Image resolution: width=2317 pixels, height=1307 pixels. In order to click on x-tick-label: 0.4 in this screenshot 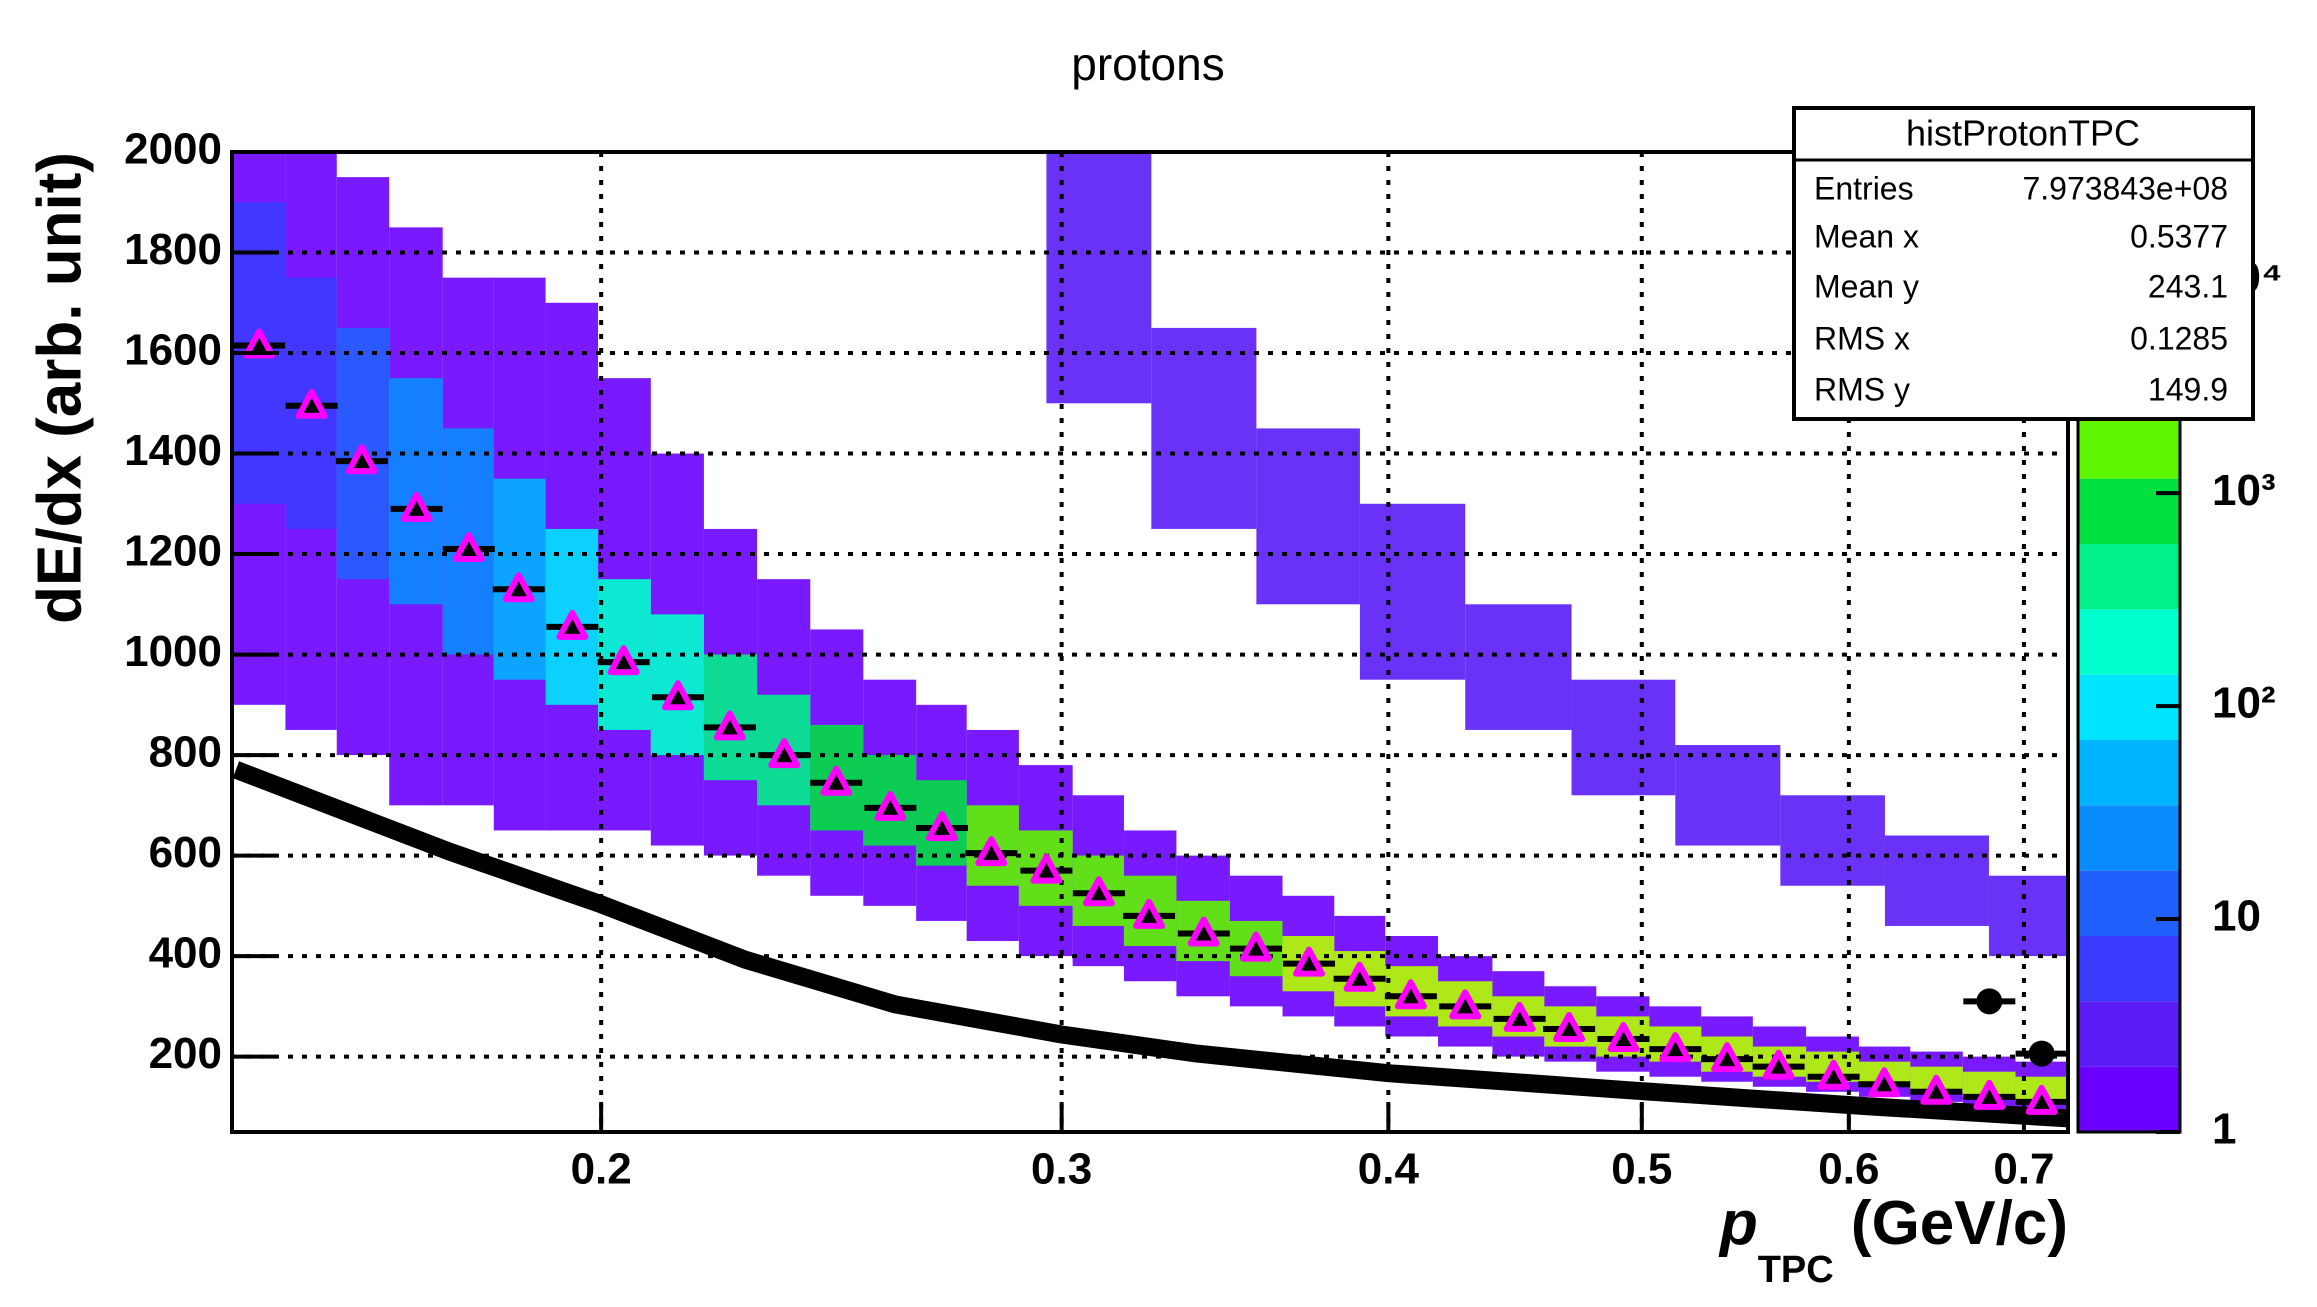, I will do `click(1389, 1169)`.